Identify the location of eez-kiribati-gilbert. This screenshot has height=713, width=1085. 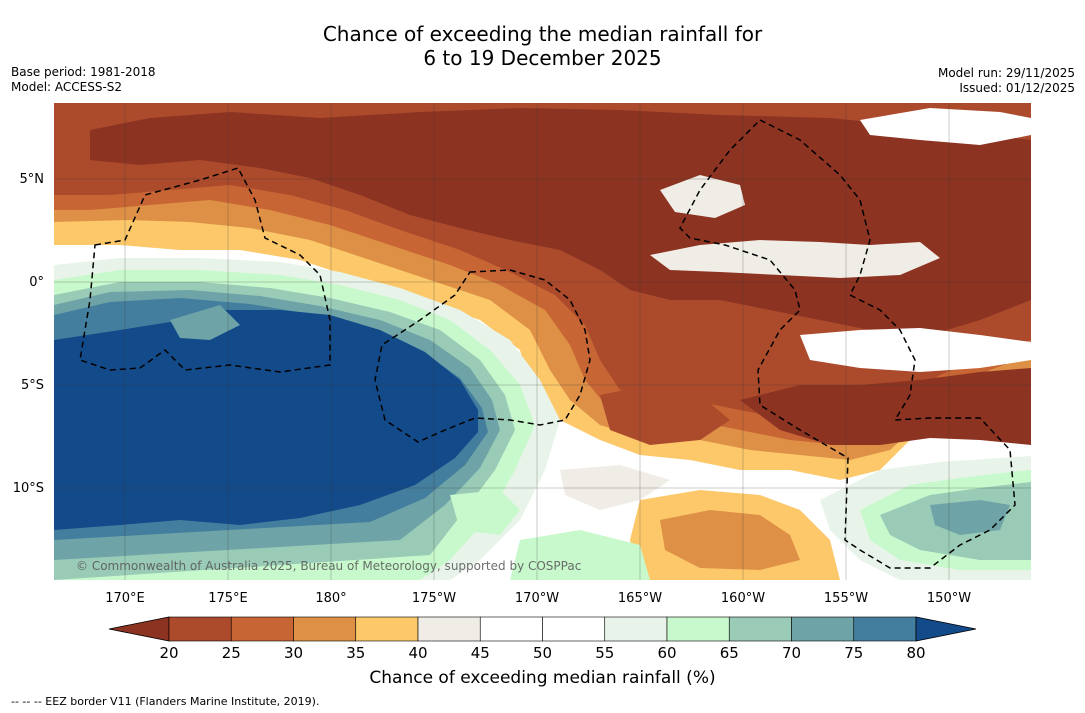
(205, 270).